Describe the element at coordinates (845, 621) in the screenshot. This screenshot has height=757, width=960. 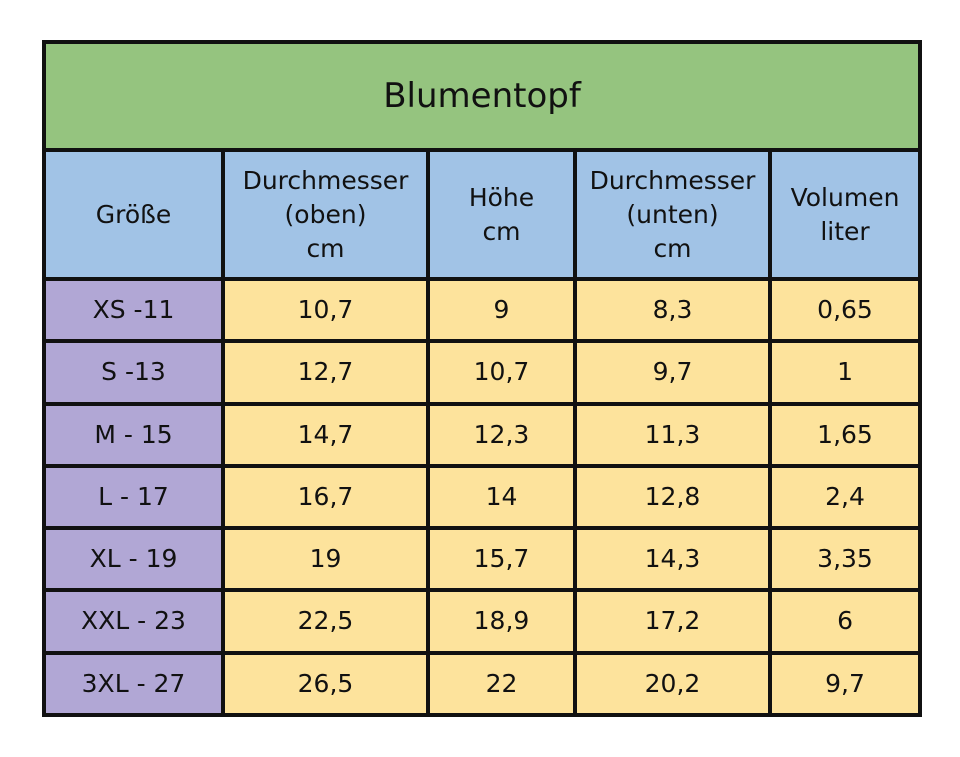
I see `volume-cell: 6` at that location.